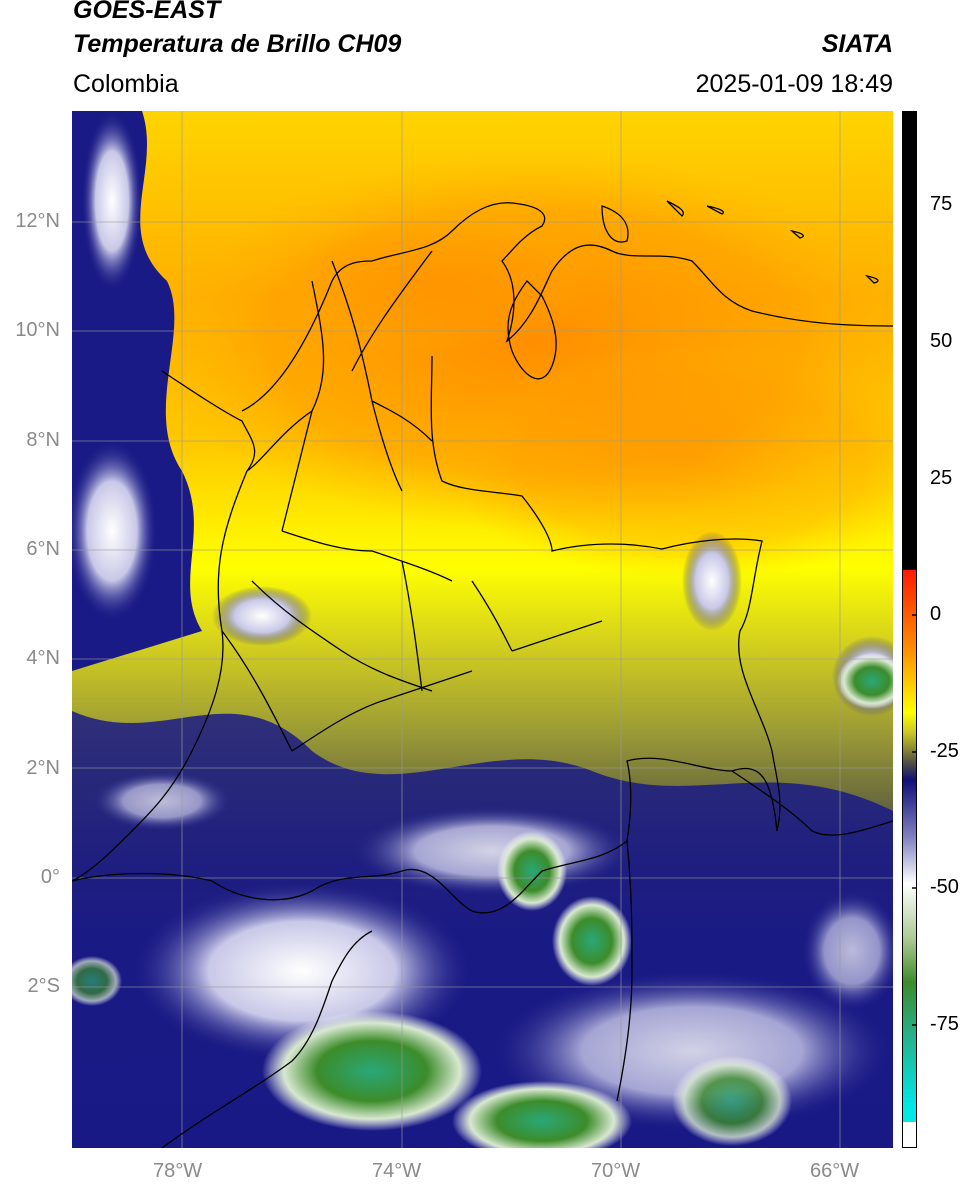 The height and width of the screenshot is (1190, 966). What do you see at coordinates (909, 629) in the screenshot?
I see `colorbar` at bounding box center [909, 629].